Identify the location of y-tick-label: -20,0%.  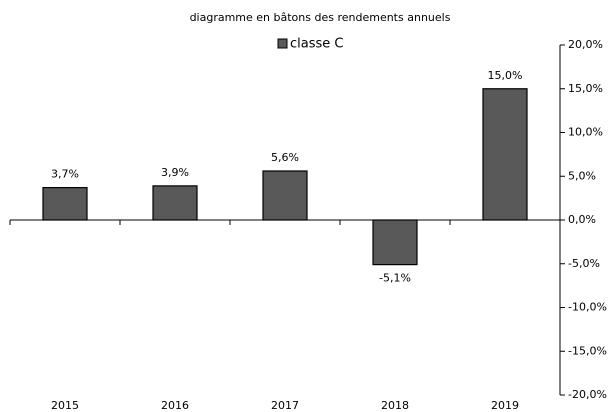
(587, 394).